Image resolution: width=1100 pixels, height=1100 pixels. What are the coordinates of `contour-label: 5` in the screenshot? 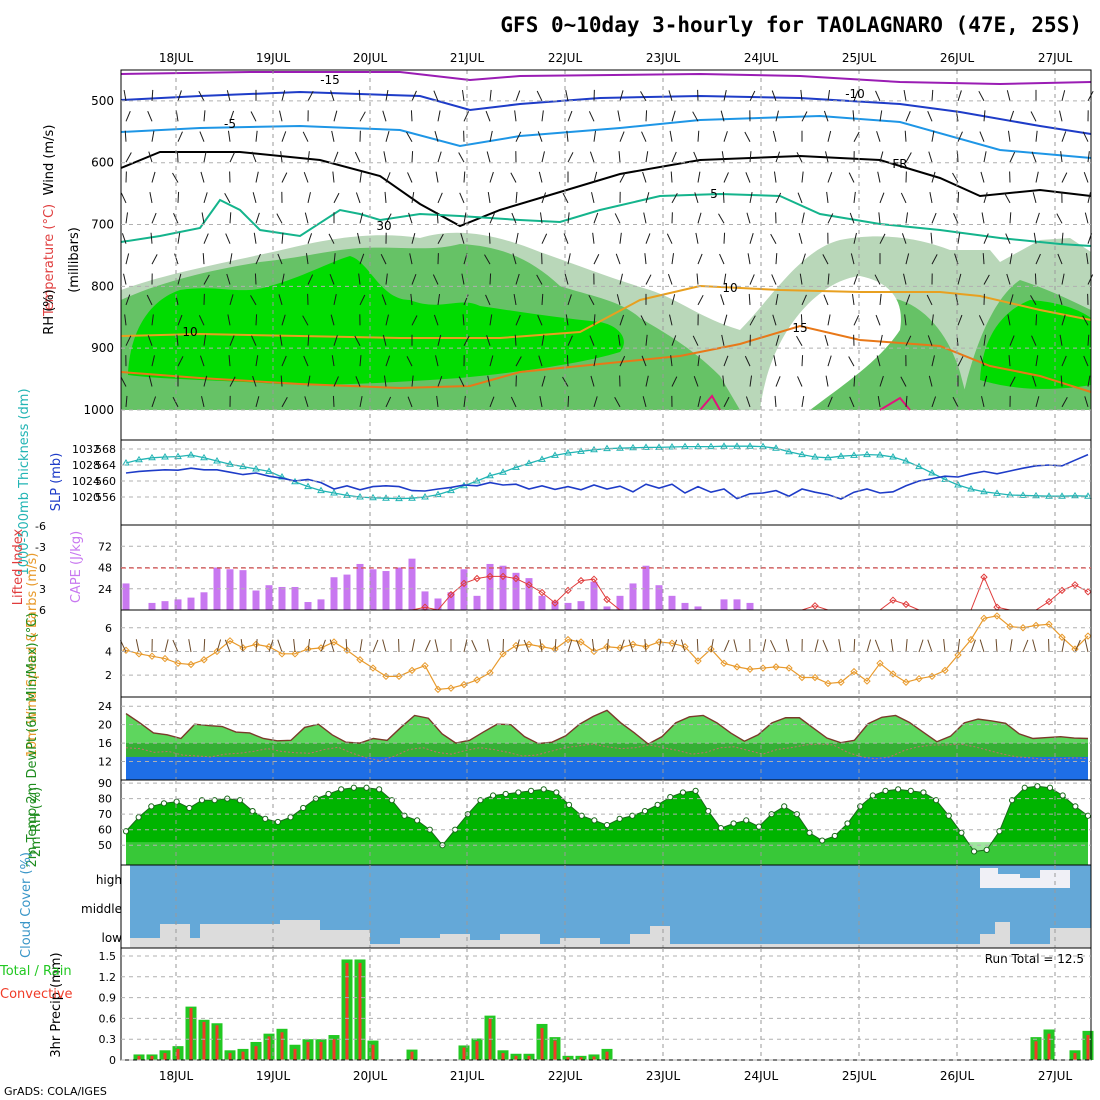 It's located at (714, 194).